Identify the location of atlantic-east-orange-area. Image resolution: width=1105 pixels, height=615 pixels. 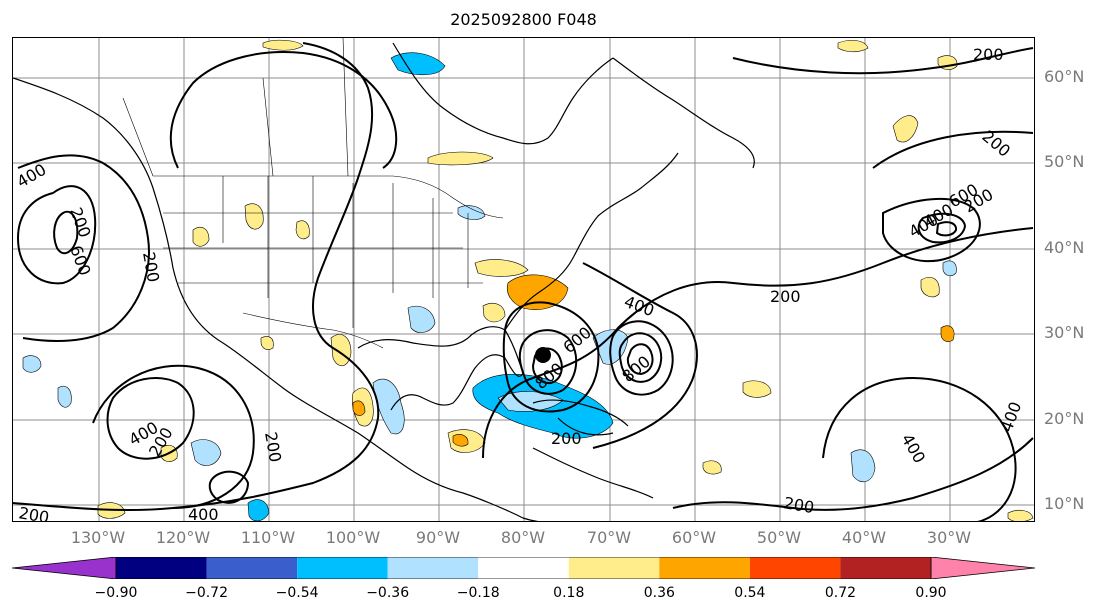
(947, 333).